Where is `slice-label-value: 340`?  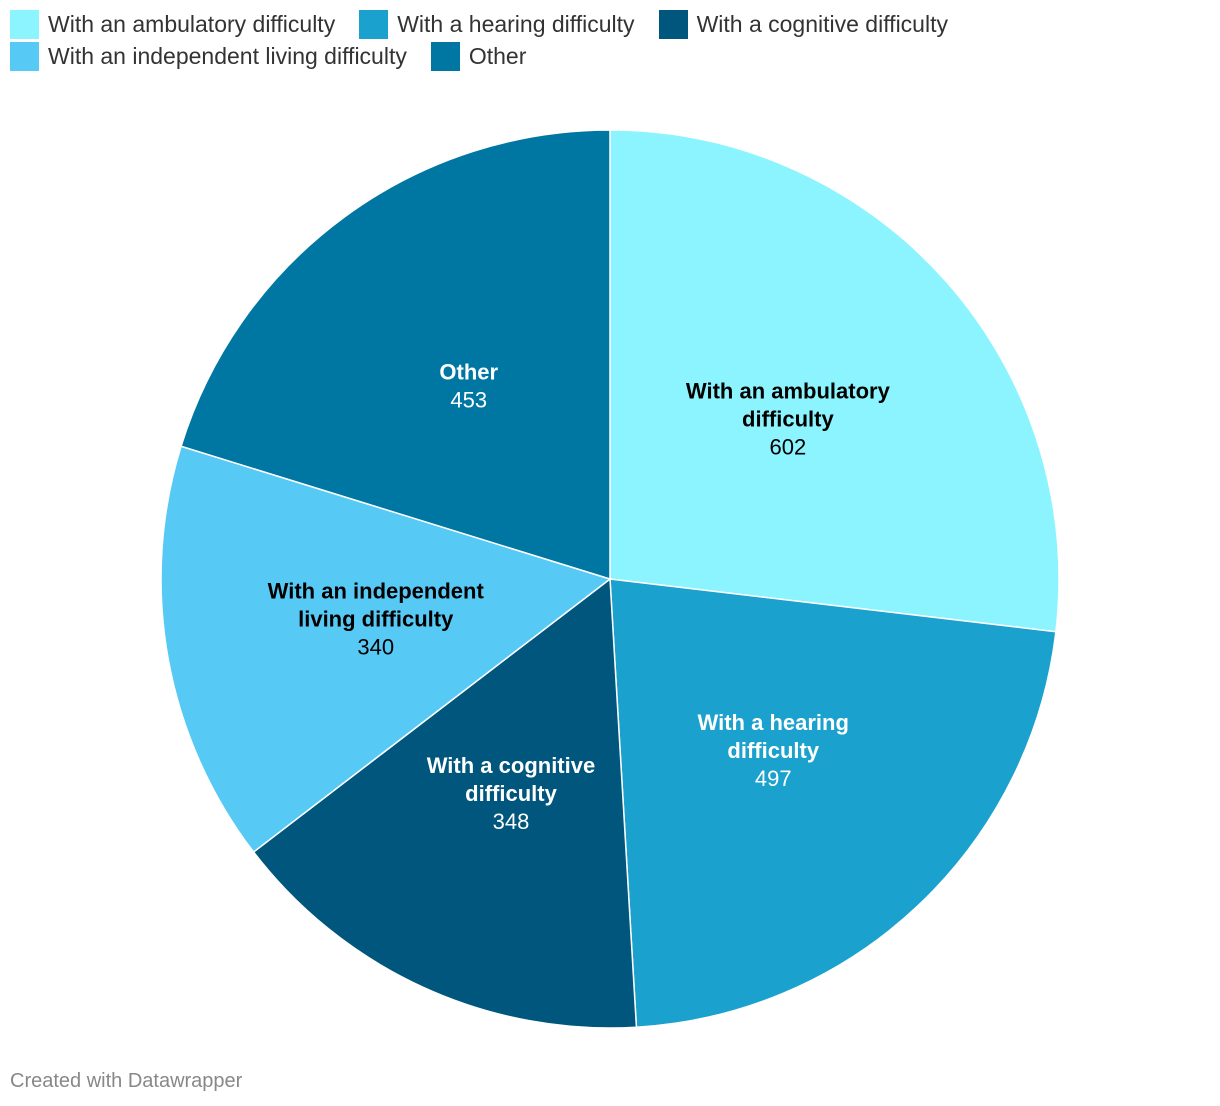 slice-label-value: 340 is located at coordinates (375, 647).